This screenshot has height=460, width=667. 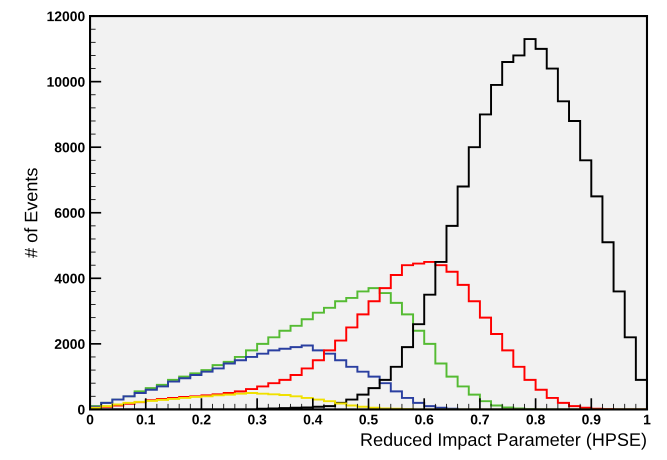 What do you see at coordinates (368, 419) in the screenshot?
I see `x-tick-label: 0.5` at bounding box center [368, 419].